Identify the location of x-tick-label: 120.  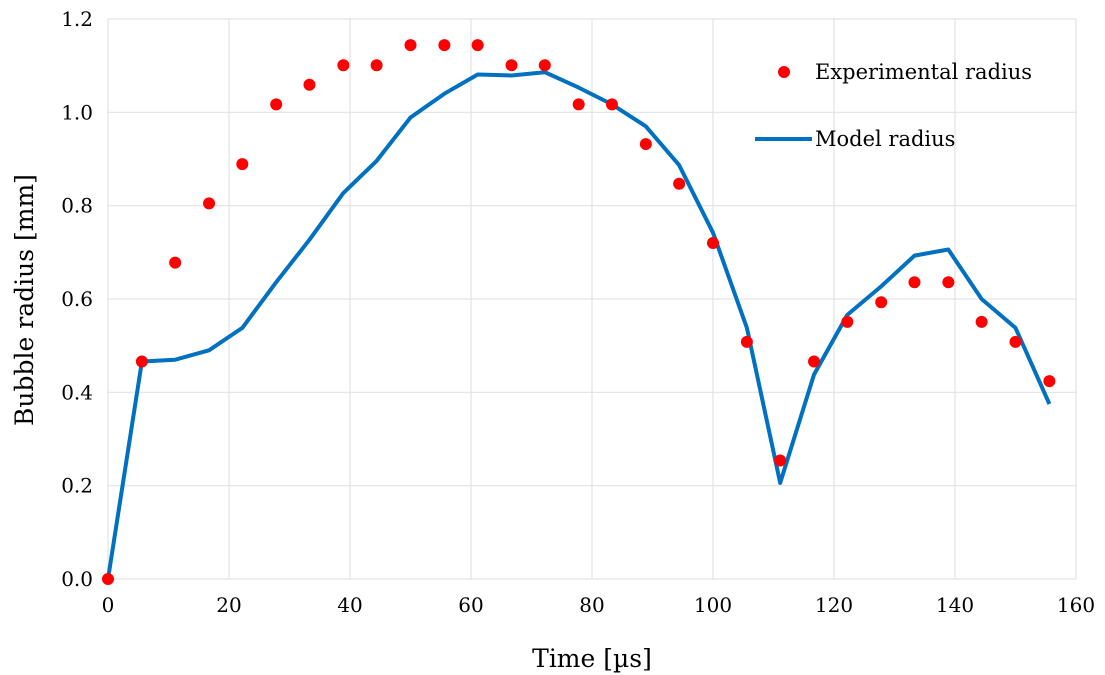
(834, 605).